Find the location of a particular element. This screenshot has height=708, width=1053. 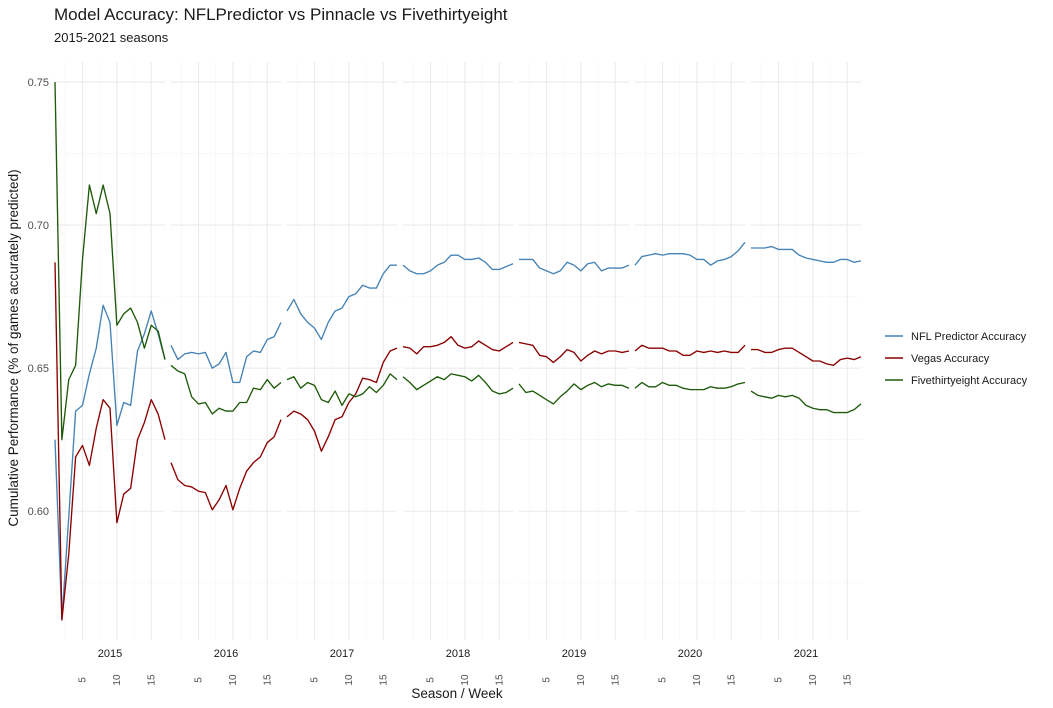

chart-subtitle: 2015-2021 seasons is located at coordinates (111, 37).